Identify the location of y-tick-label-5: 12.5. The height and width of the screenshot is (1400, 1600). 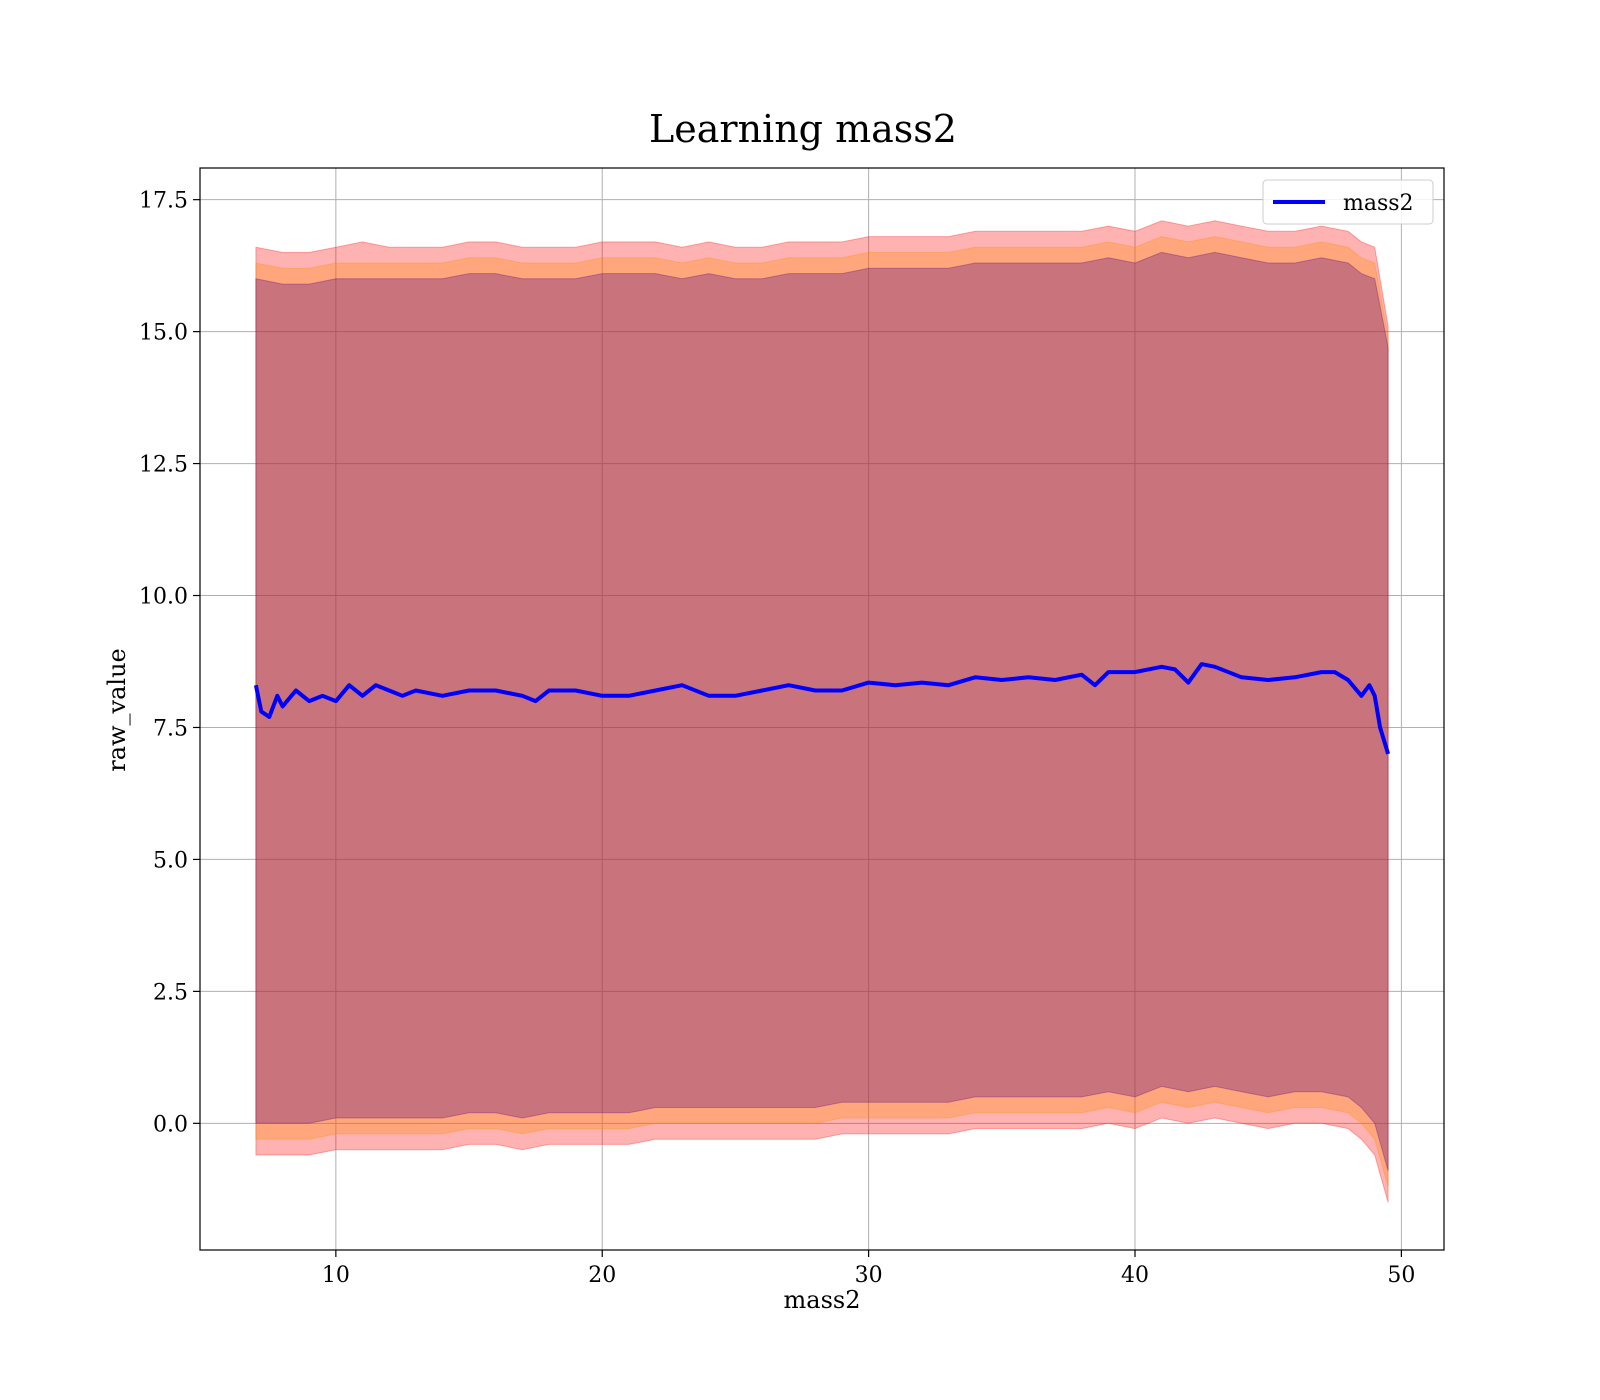
(163, 465).